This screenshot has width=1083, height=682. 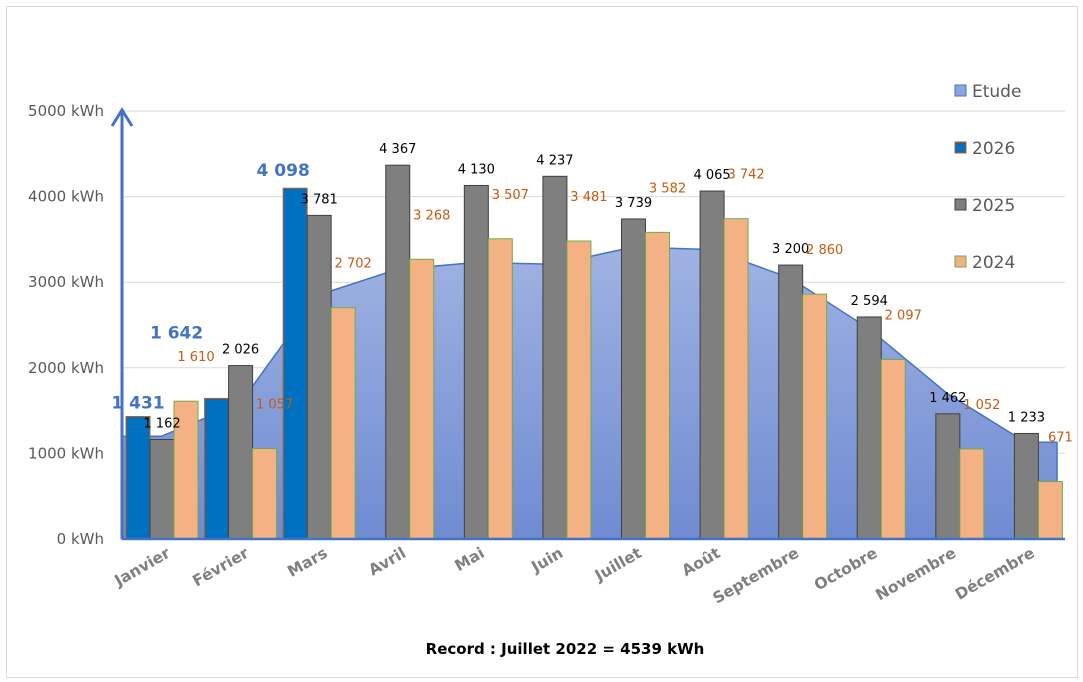 What do you see at coordinates (869, 428) in the screenshot?
I see `bar-2025-Octobre` at bounding box center [869, 428].